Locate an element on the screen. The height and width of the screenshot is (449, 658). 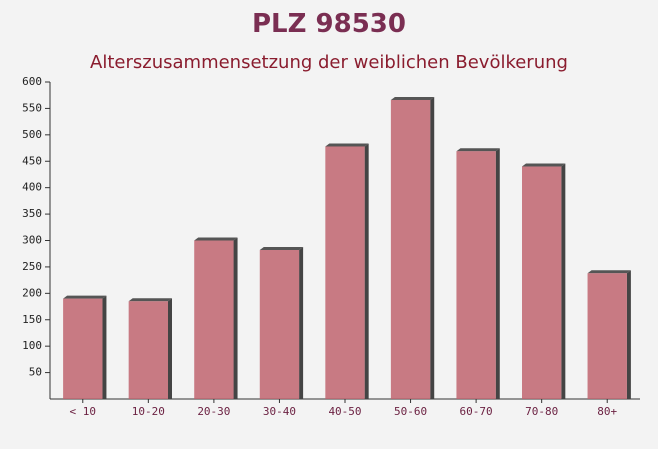
y-tick-label: 300 is located at coordinates (32, 240).